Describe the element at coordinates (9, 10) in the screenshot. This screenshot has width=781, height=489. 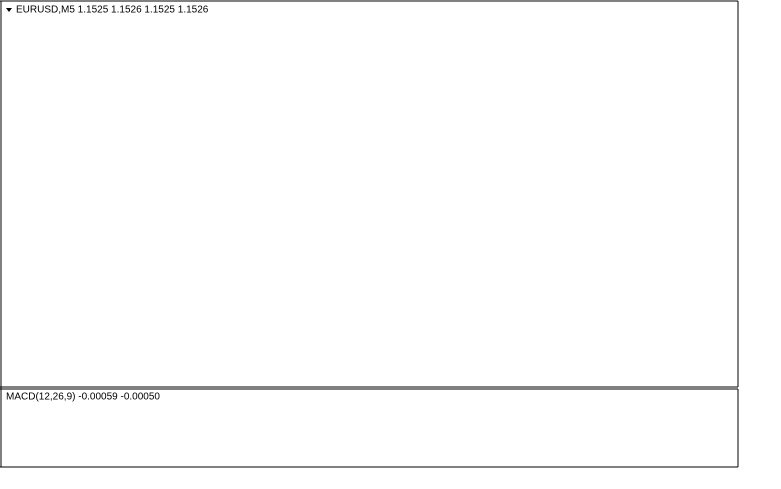
I see `menu-arrow` at that location.